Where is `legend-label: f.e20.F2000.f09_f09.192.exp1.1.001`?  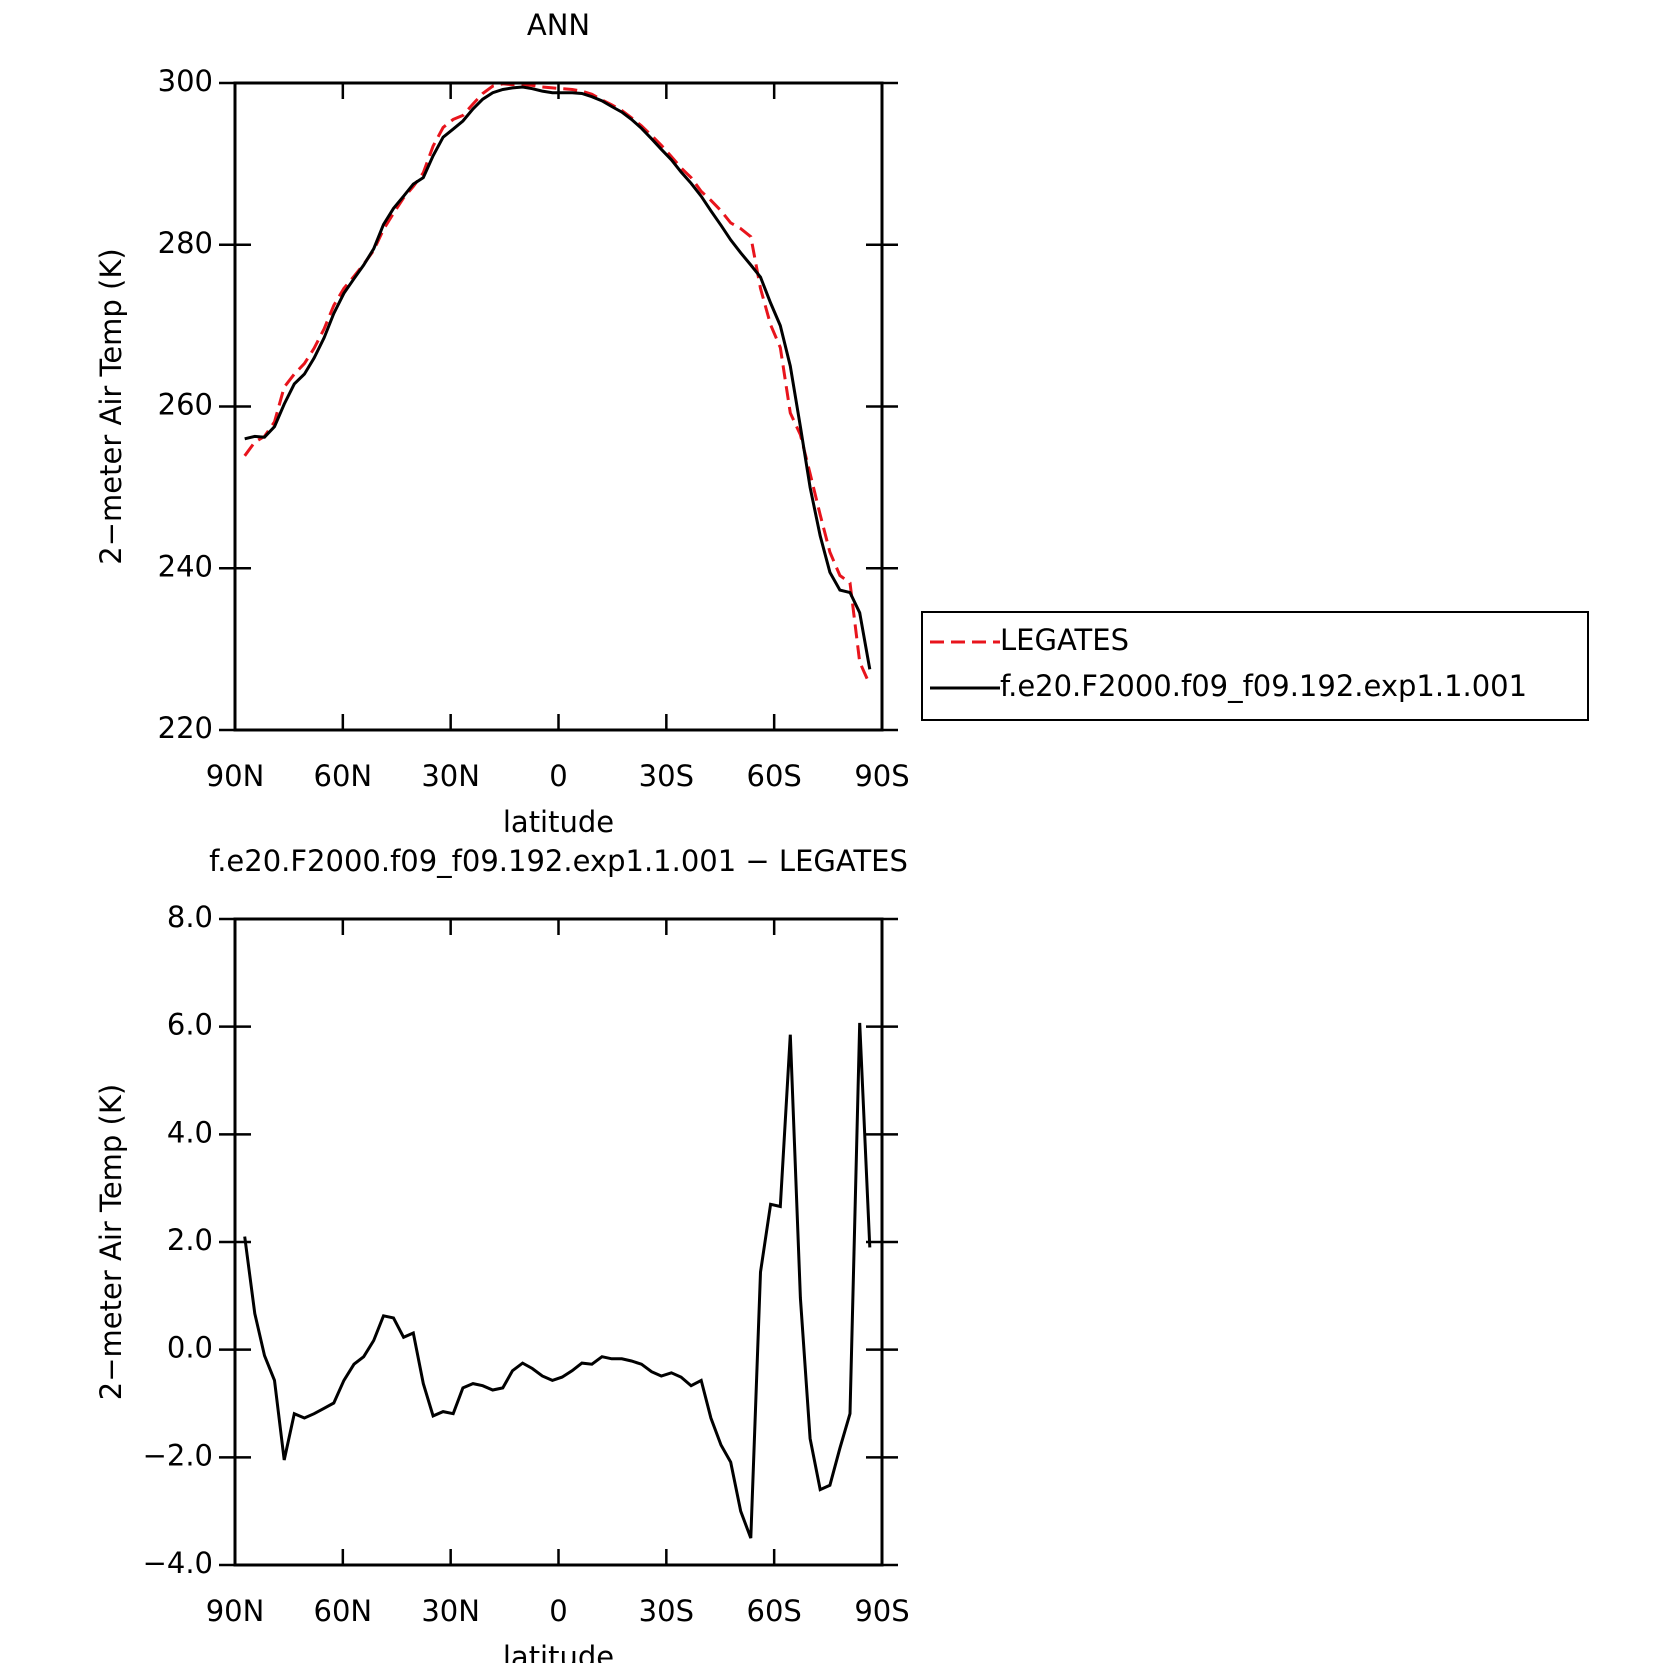
legend-label: f.e20.F2000.f09_f09.192.exp1.1.001 is located at coordinates (1263, 686).